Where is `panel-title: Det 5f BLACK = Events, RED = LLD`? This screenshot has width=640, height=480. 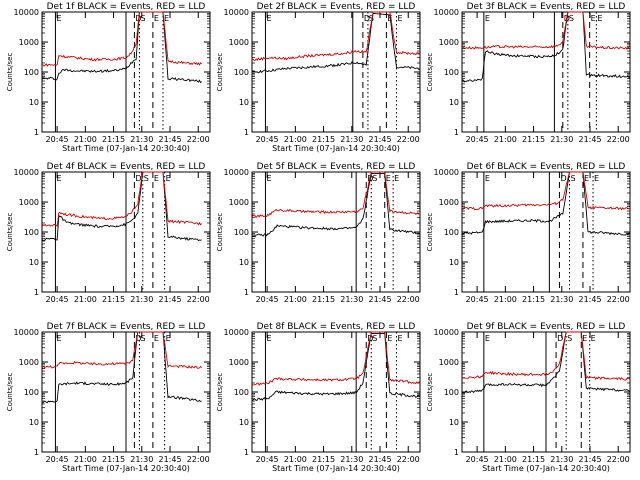
panel-title: Det 5f BLACK = Events, RED = LLD is located at coordinates (336, 167).